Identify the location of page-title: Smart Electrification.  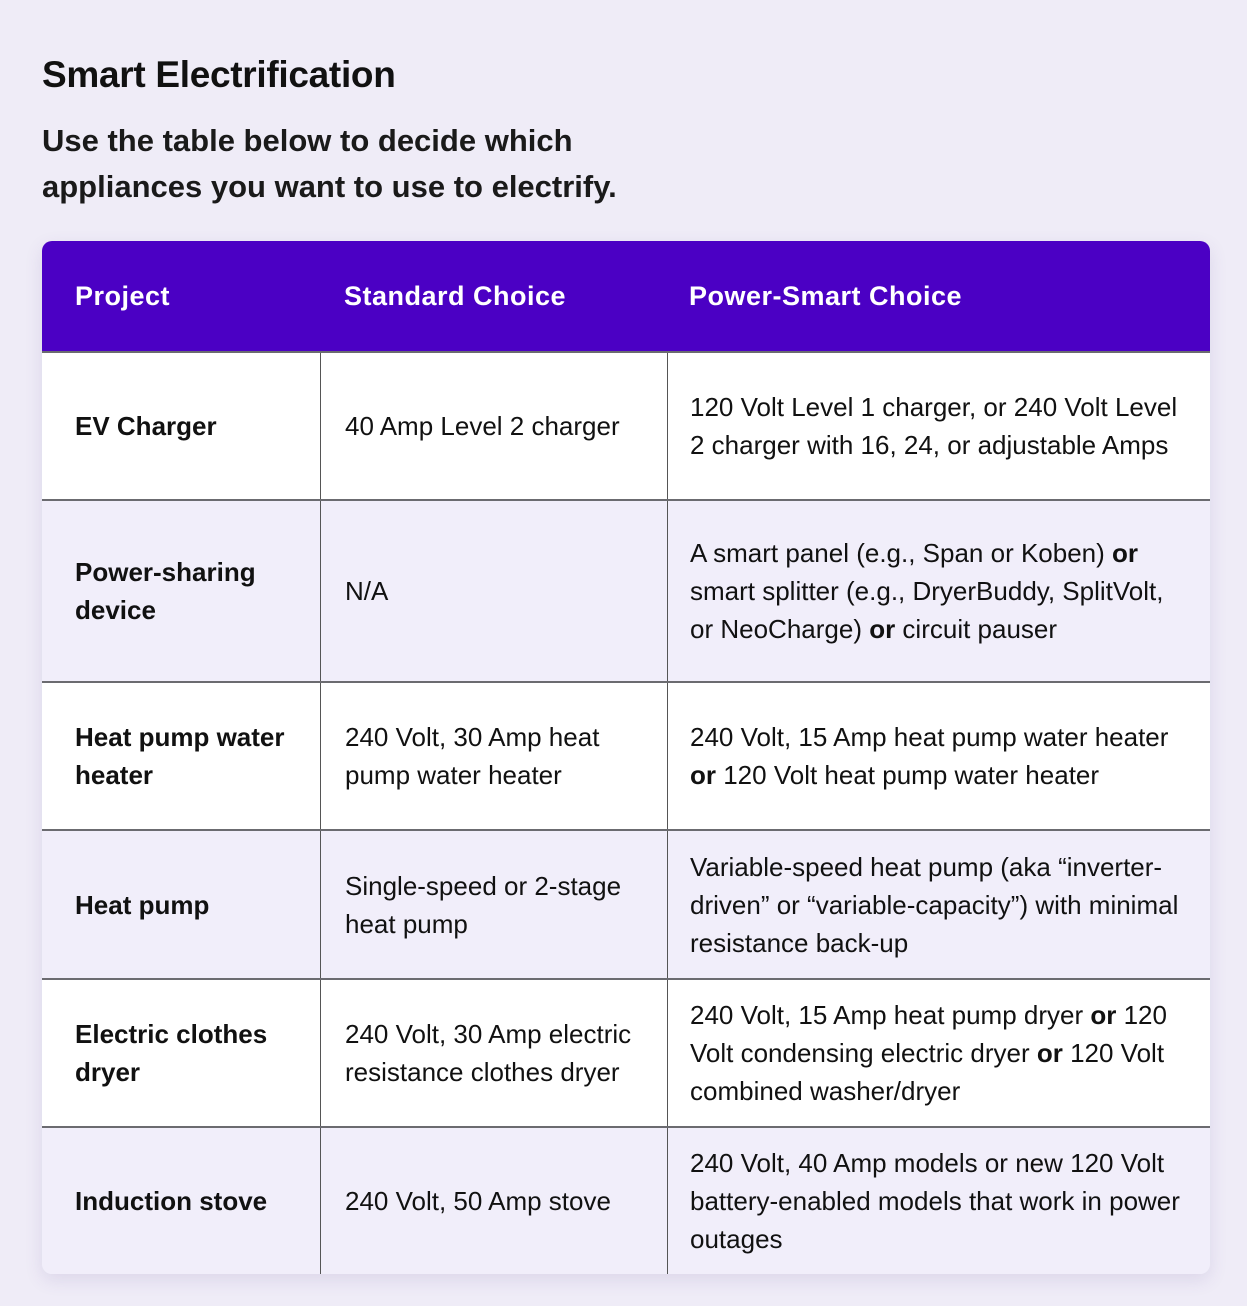
(219, 74).